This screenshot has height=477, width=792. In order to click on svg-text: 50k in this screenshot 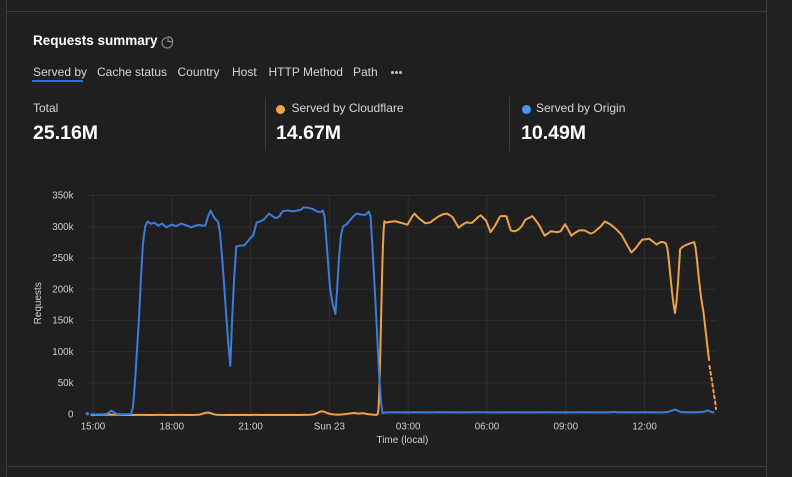, I will do `click(66, 383)`.